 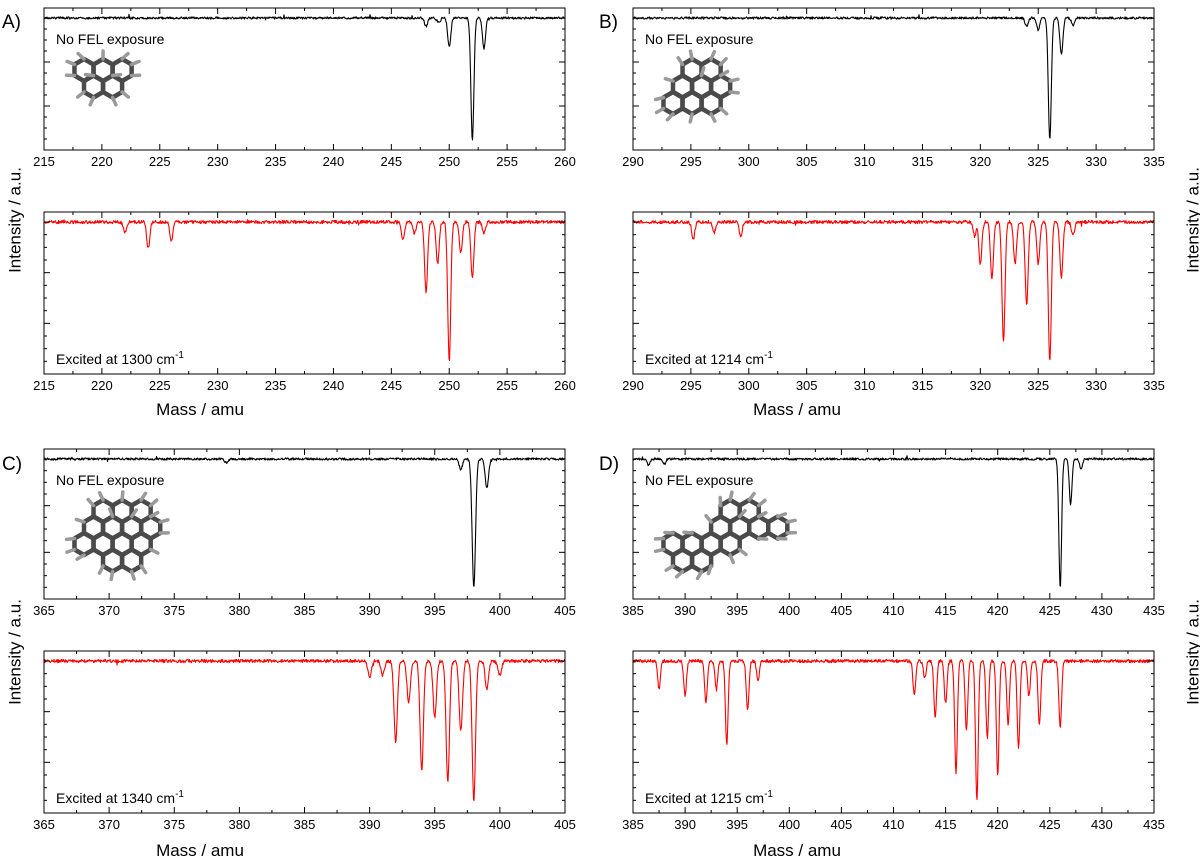 I want to click on excitation-label: Excited at 1300 cm-1, so click(x=120, y=358).